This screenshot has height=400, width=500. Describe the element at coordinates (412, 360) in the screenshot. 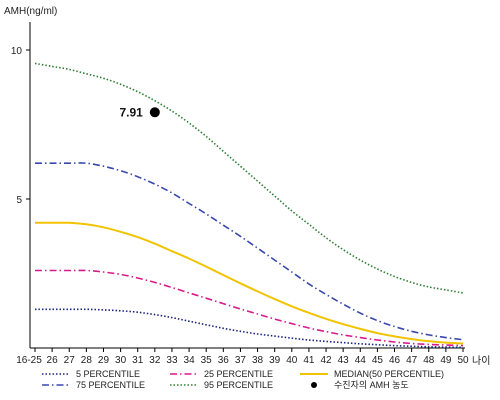

I see `x-tick-label: 47` at that location.